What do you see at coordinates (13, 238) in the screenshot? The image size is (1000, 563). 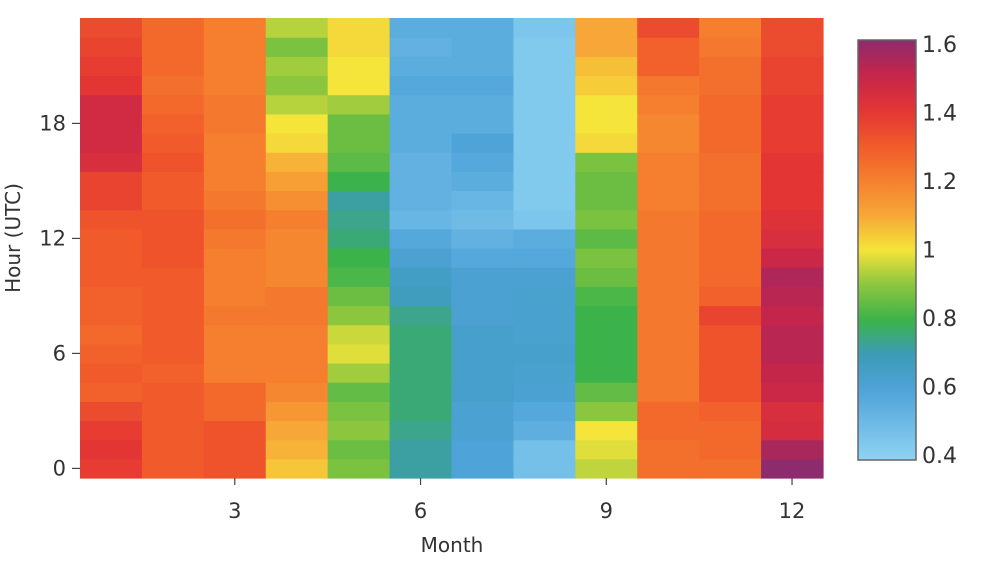 I see `y-axis-title: Hour (UTC)` at bounding box center [13, 238].